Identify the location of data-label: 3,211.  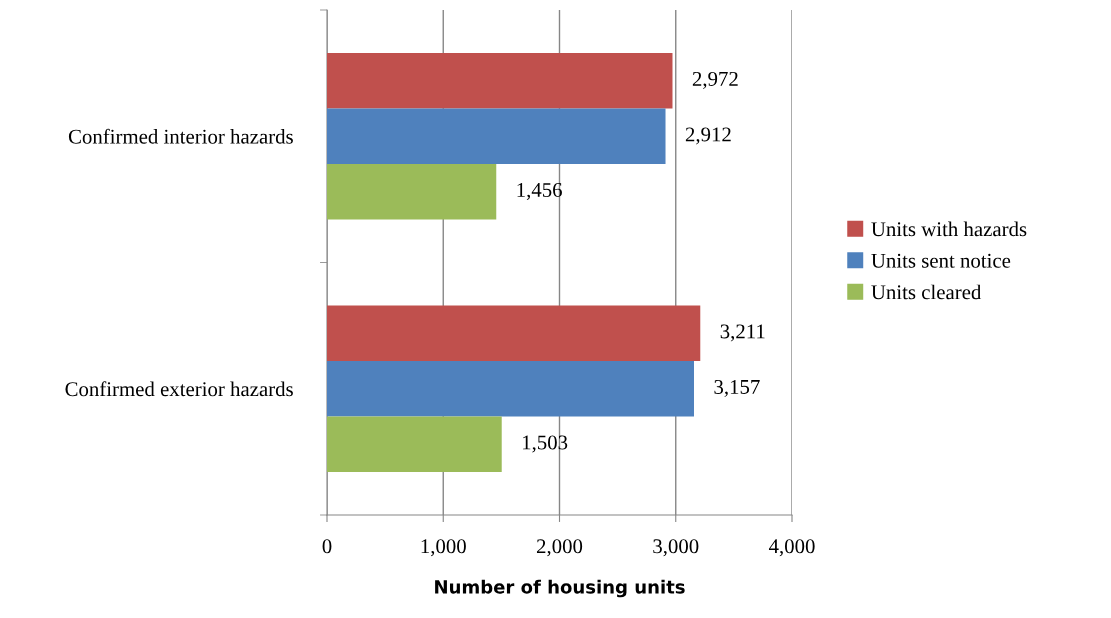
(742, 333).